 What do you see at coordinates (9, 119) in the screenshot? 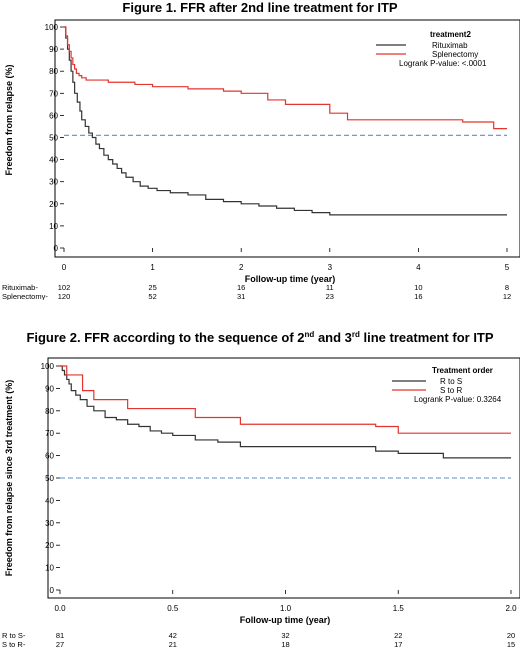
I see `figure-1-ylabel: Freedom from relapse (%)` at bounding box center [9, 119].